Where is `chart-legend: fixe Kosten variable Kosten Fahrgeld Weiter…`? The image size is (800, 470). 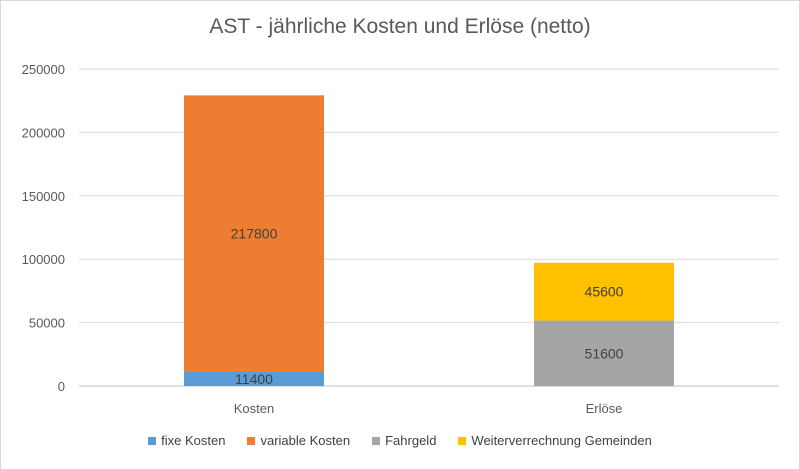 chart-legend: fixe Kosten variable Kosten Fahrgeld Weiter… is located at coordinates (400, 440).